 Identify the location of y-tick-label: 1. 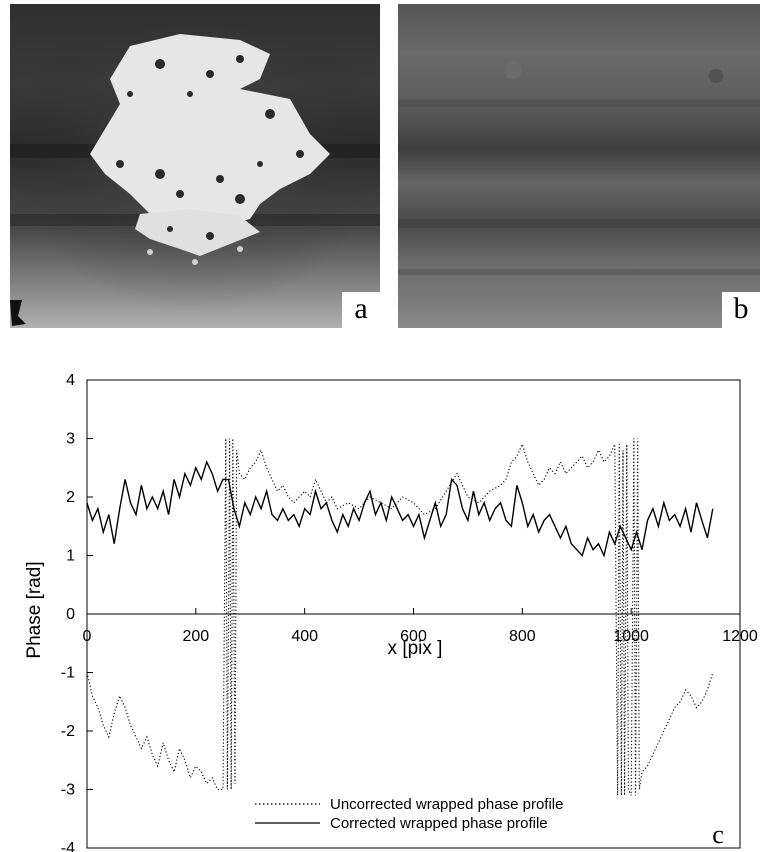
(70, 556).